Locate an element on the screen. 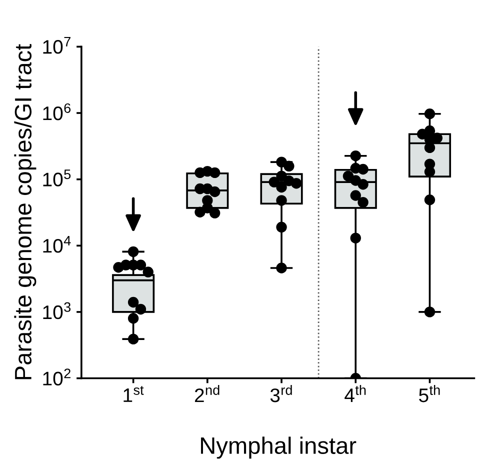 The image size is (479, 467). x-tick-label: 4$^{th}$ is located at coordinates (355, 393).